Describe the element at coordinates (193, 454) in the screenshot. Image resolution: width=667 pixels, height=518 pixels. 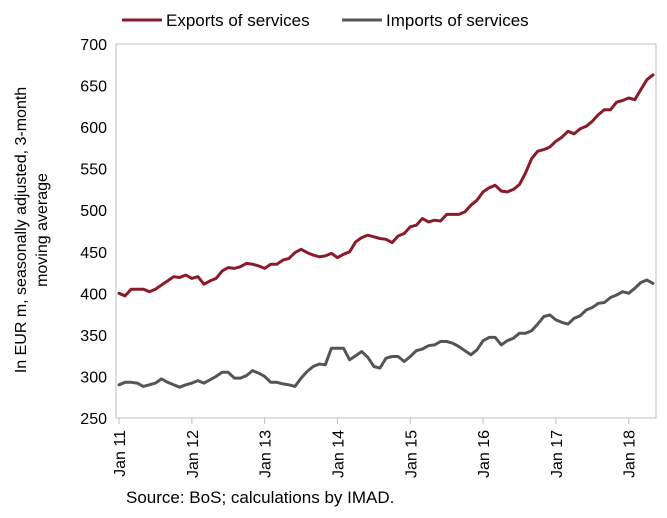
I see `x-tick-label: Jan 12` at that location.